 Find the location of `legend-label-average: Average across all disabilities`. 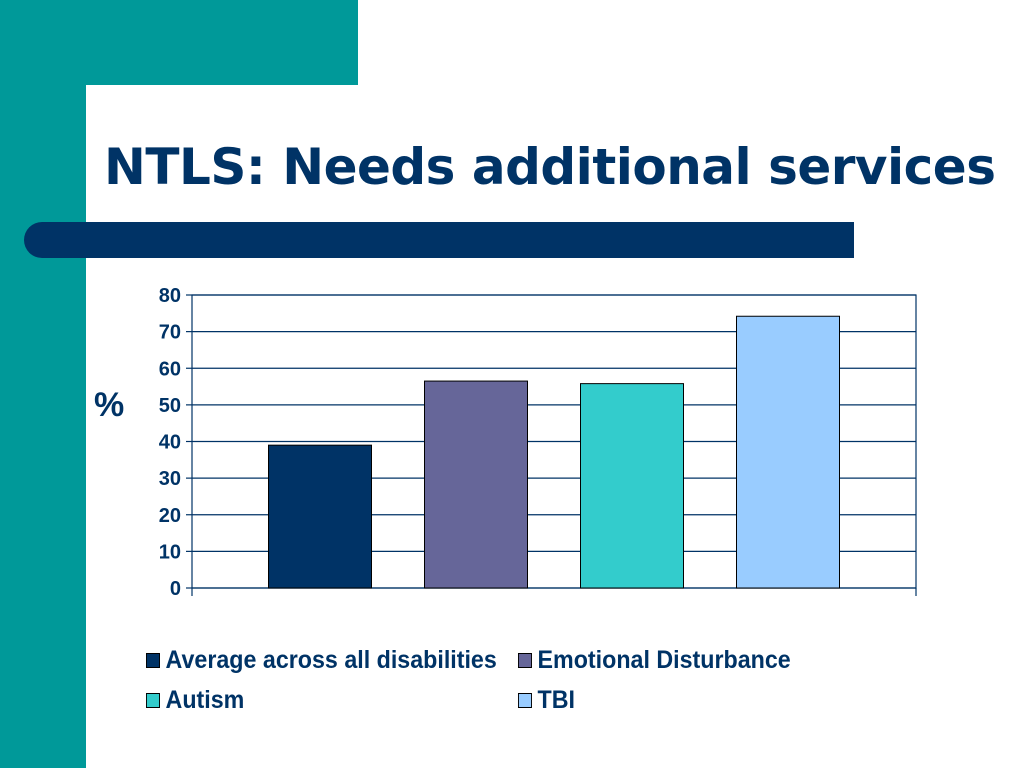

legend-label-average: Average across all disabilities is located at coordinates (331, 659).